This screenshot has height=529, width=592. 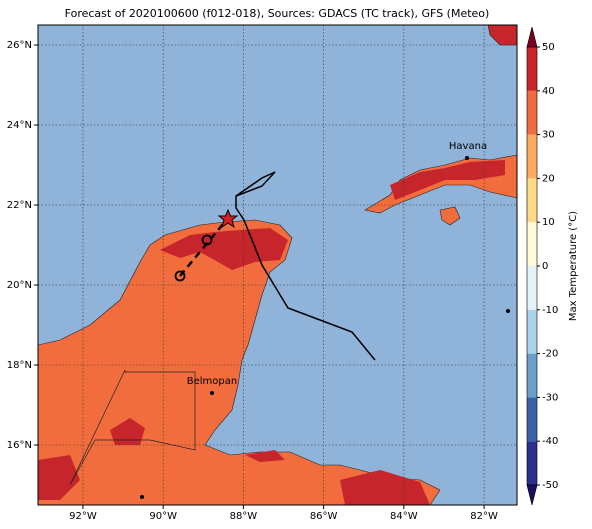 What do you see at coordinates (19, 285) in the screenshot?
I see `y-tick-label: 20°N` at bounding box center [19, 285].